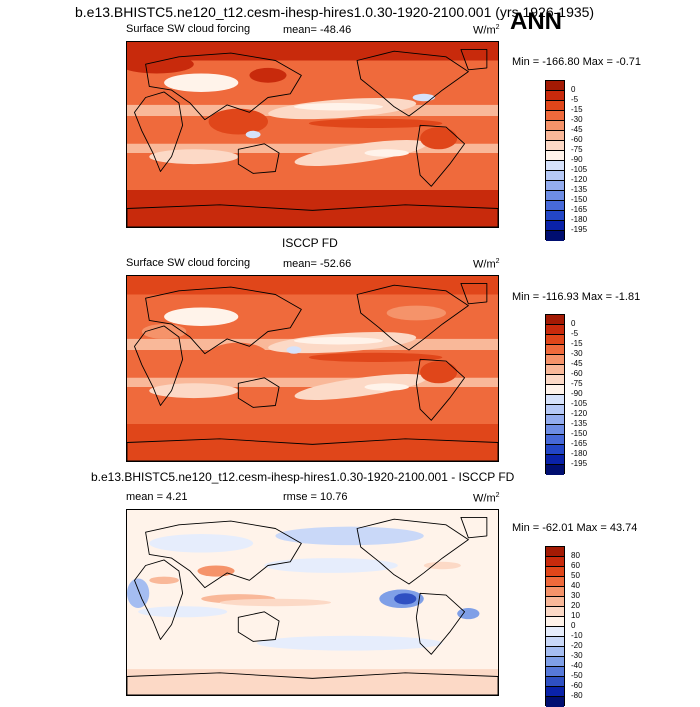  Describe the element at coordinates (575, 605) in the screenshot. I see `colorbar-tick-label: 20` at that location.